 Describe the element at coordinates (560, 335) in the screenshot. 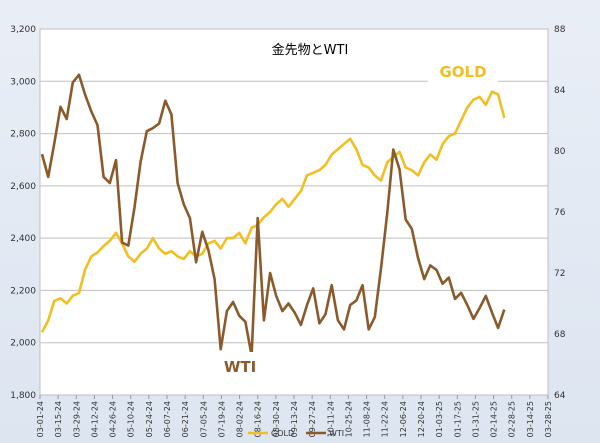

I see `y-right-tick-label: 68` at that location.